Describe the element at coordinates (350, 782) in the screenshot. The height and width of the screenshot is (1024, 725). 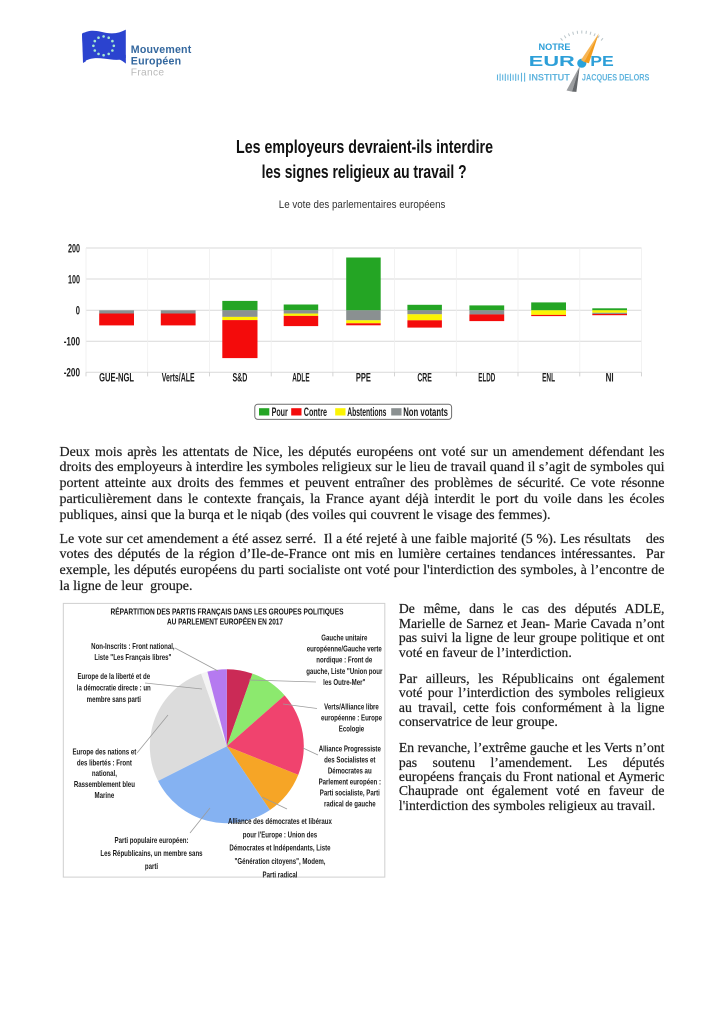
I see `svg-text: Parlement européen :` at that location.